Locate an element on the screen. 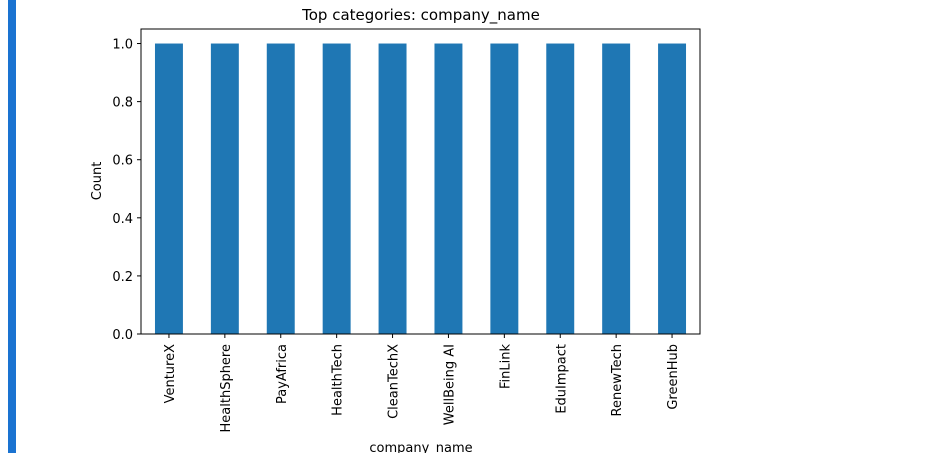 The height and width of the screenshot is (453, 937). x-tick-label: HealthTech is located at coordinates (338, 380).